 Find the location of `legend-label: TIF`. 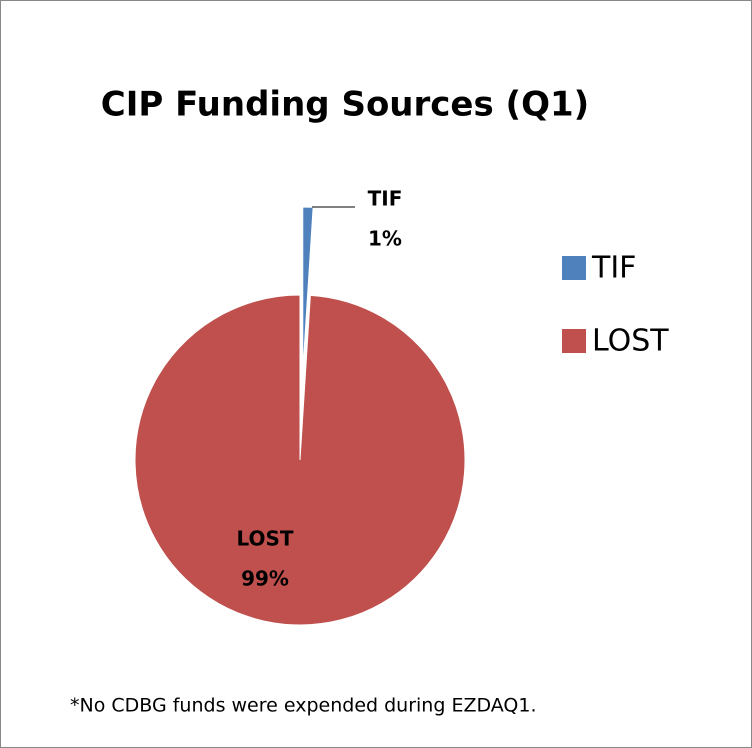

legend-label: TIF is located at coordinates (613, 268).